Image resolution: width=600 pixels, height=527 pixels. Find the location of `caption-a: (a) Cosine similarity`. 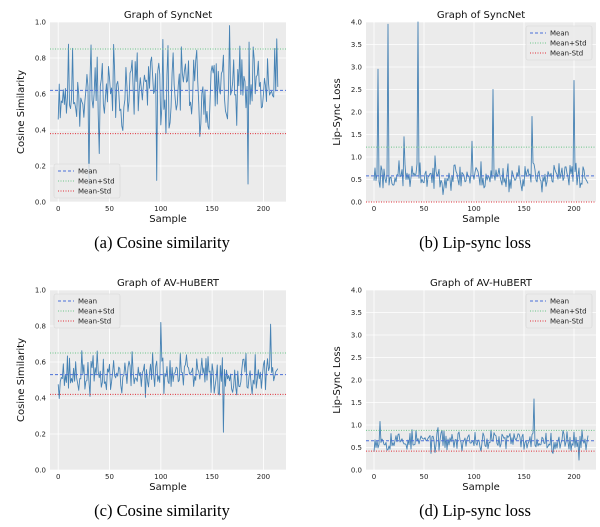

caption-a: (a) Cosine similarity is located at coordinates (162, 242).